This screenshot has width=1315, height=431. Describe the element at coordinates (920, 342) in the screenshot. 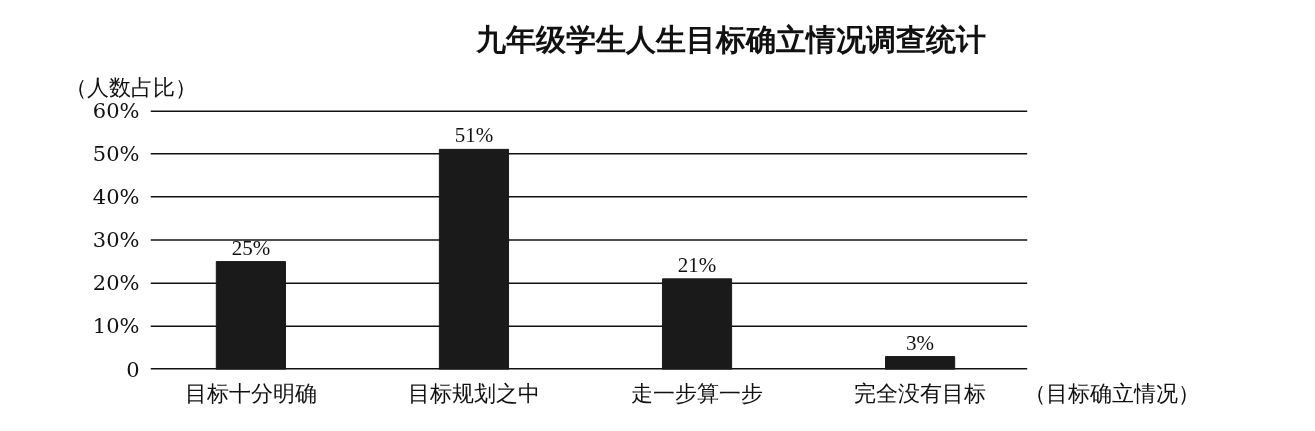

I see `data-label: 3%` at that location.